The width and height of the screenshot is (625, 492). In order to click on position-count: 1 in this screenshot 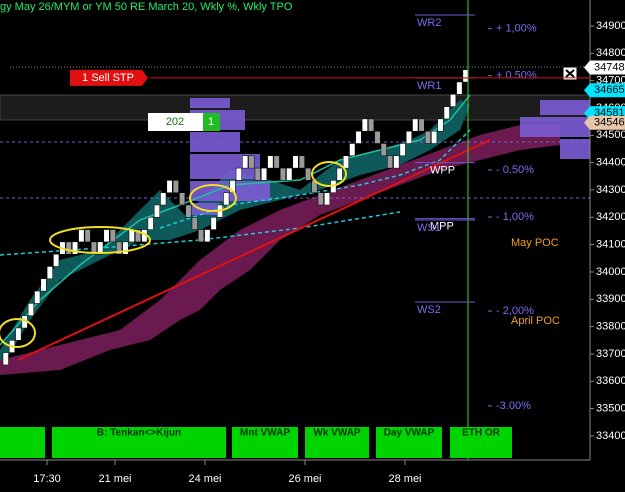, I will do `click(211, 122)`.